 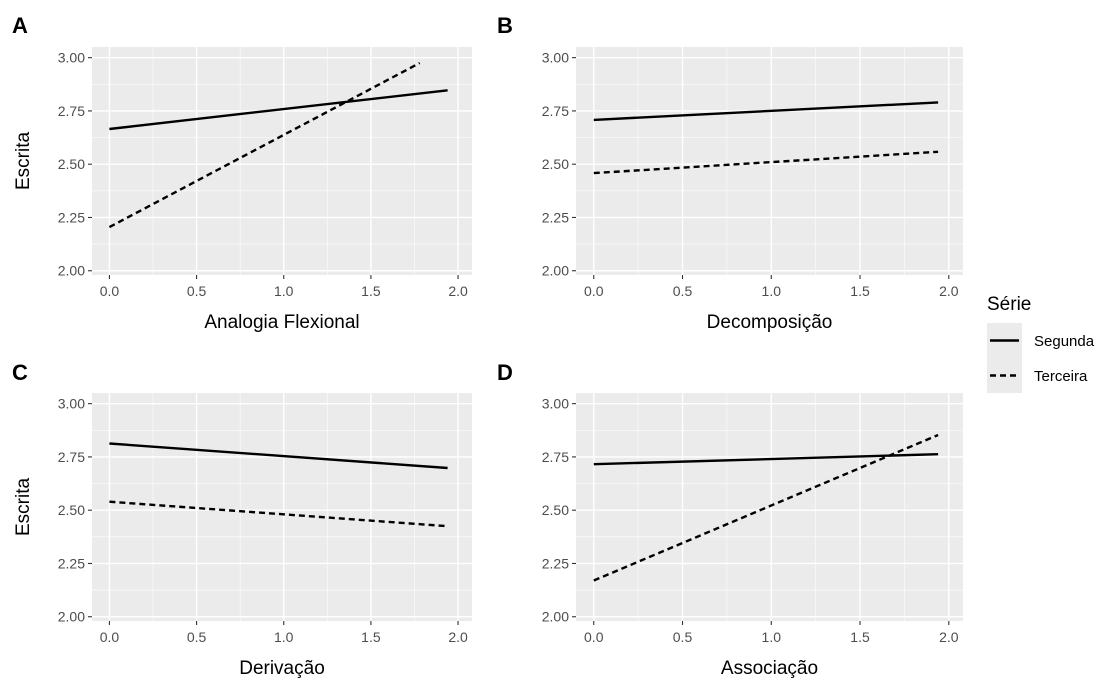 I want to click on x-axis-title: Analogia Flexional, so click(x=281, y=322).